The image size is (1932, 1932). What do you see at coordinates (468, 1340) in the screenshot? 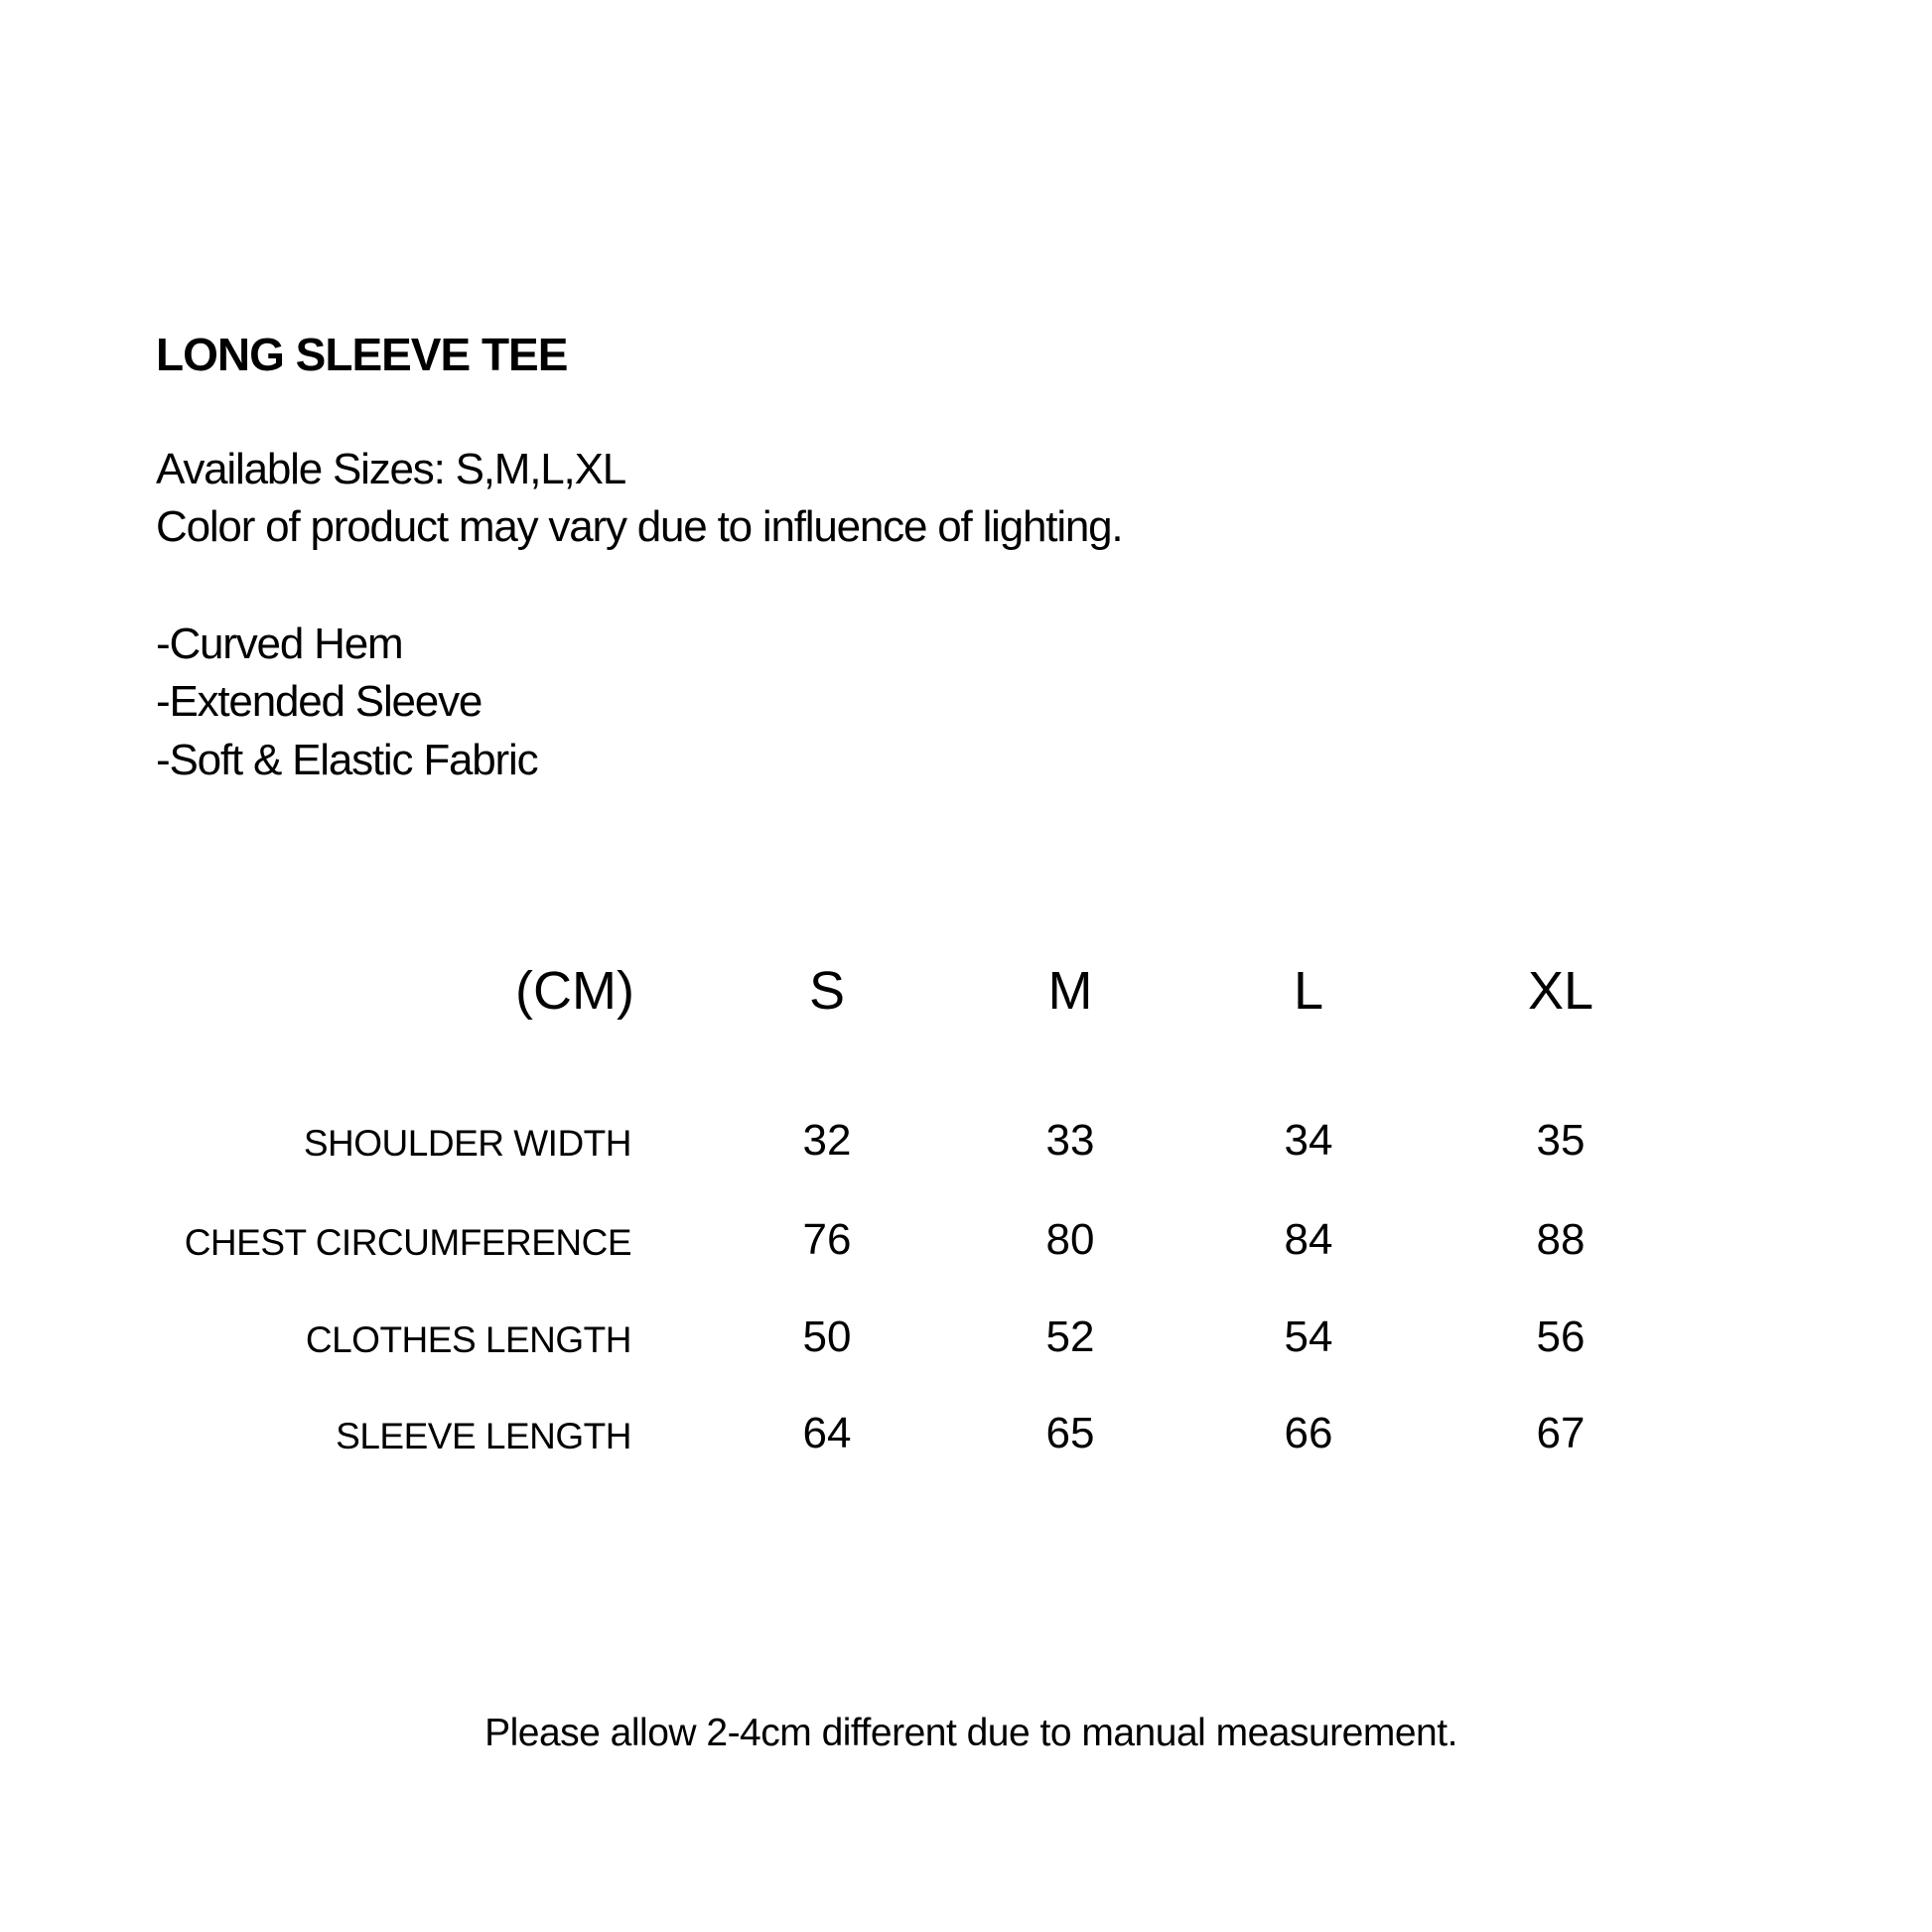
I see `row-label: CLOTHES LENGTH` at bounding box center [468, 1340].